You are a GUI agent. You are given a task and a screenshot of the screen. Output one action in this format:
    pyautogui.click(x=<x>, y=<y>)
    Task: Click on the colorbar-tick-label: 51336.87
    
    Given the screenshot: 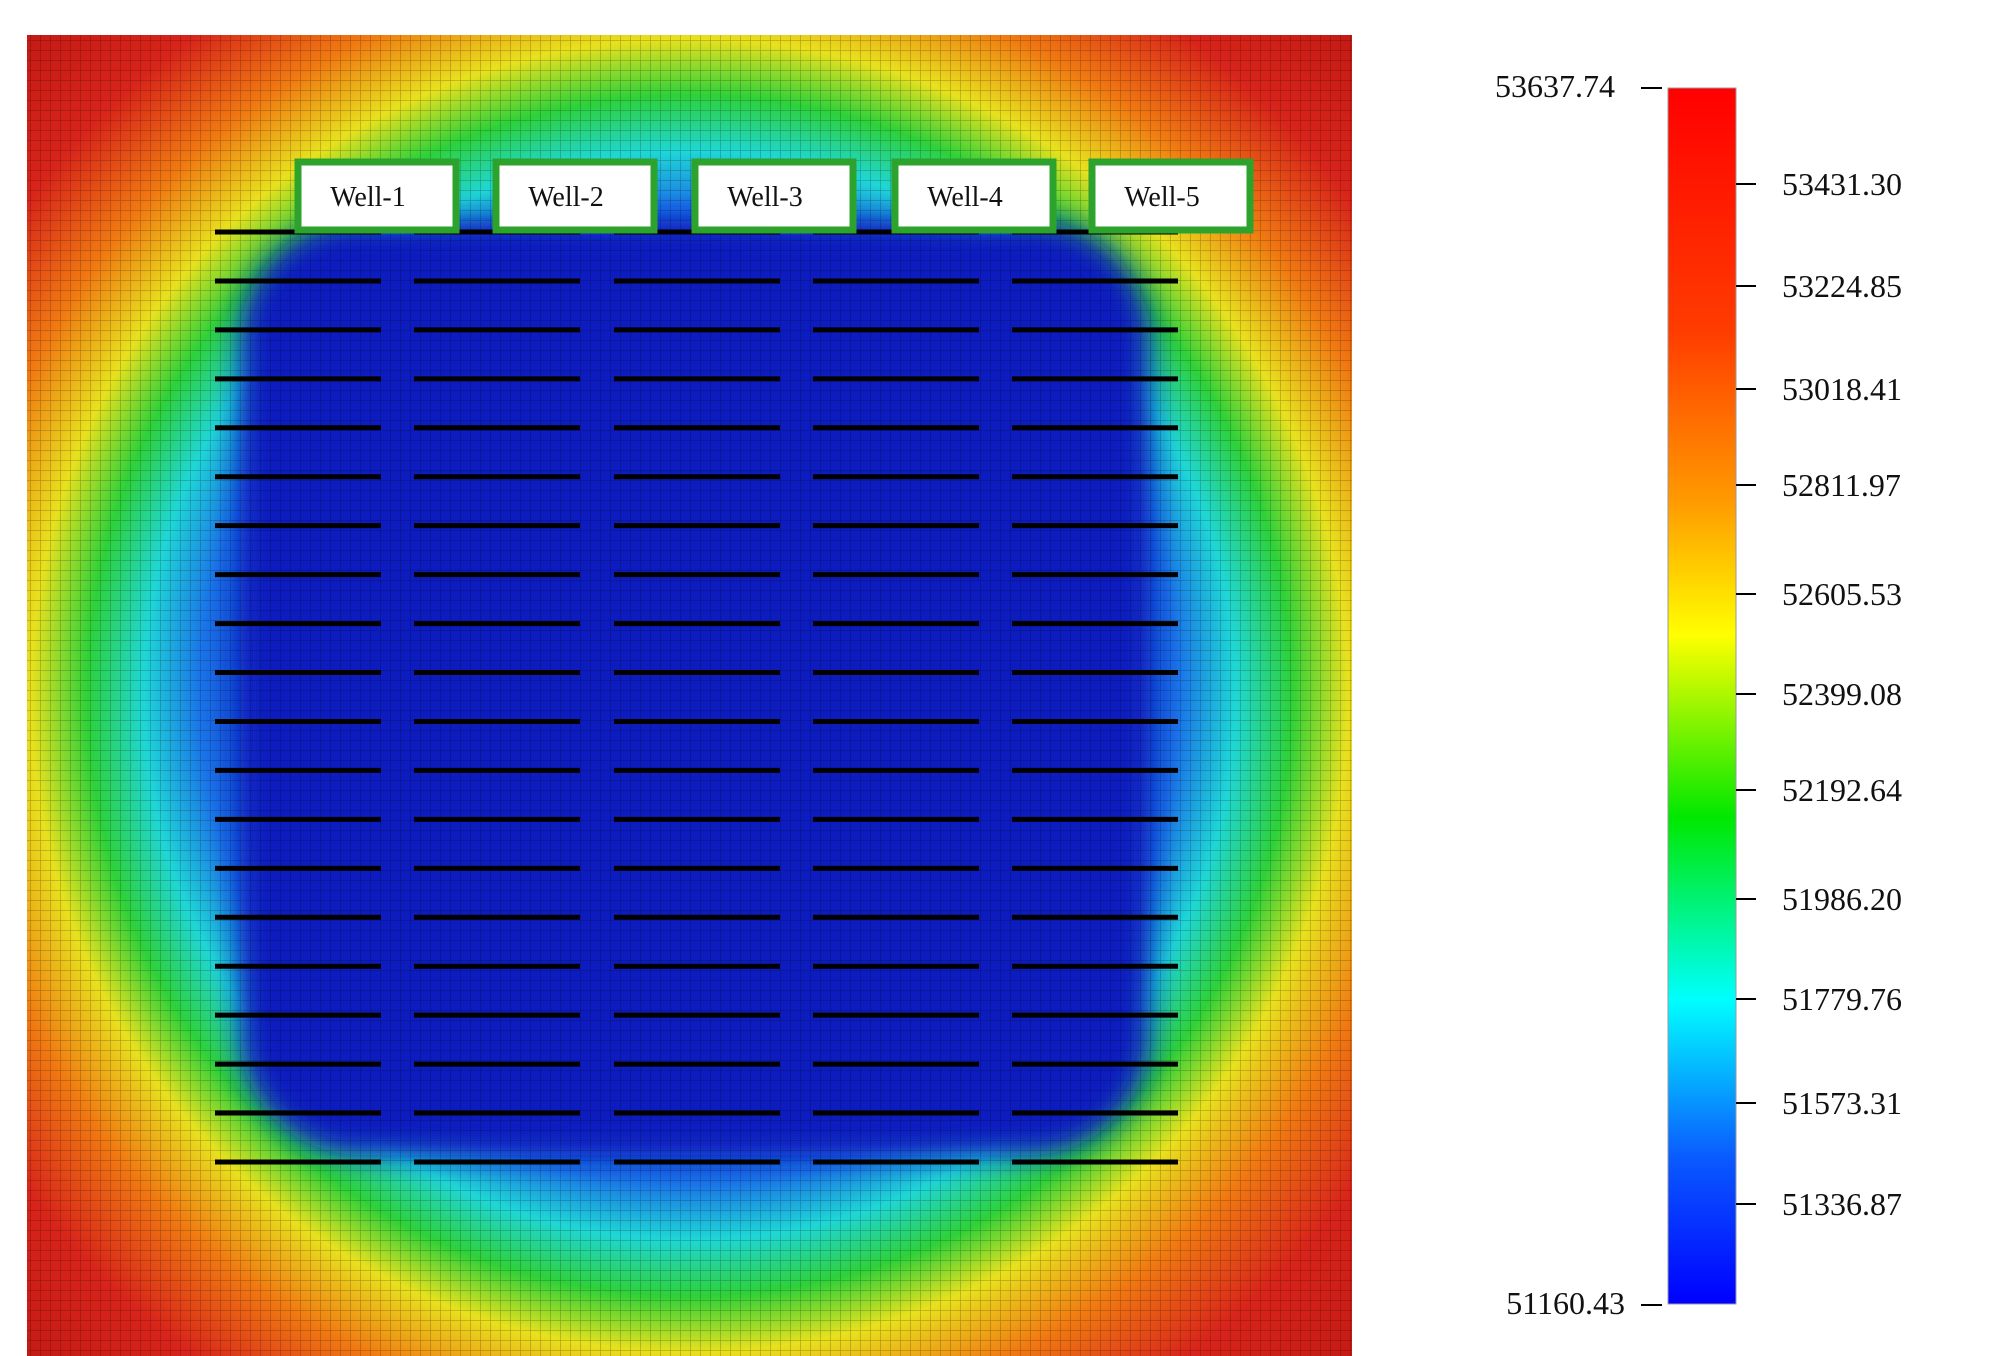 What is the action you would take?
    pyautogui.click(x=1842, y=1204)
    